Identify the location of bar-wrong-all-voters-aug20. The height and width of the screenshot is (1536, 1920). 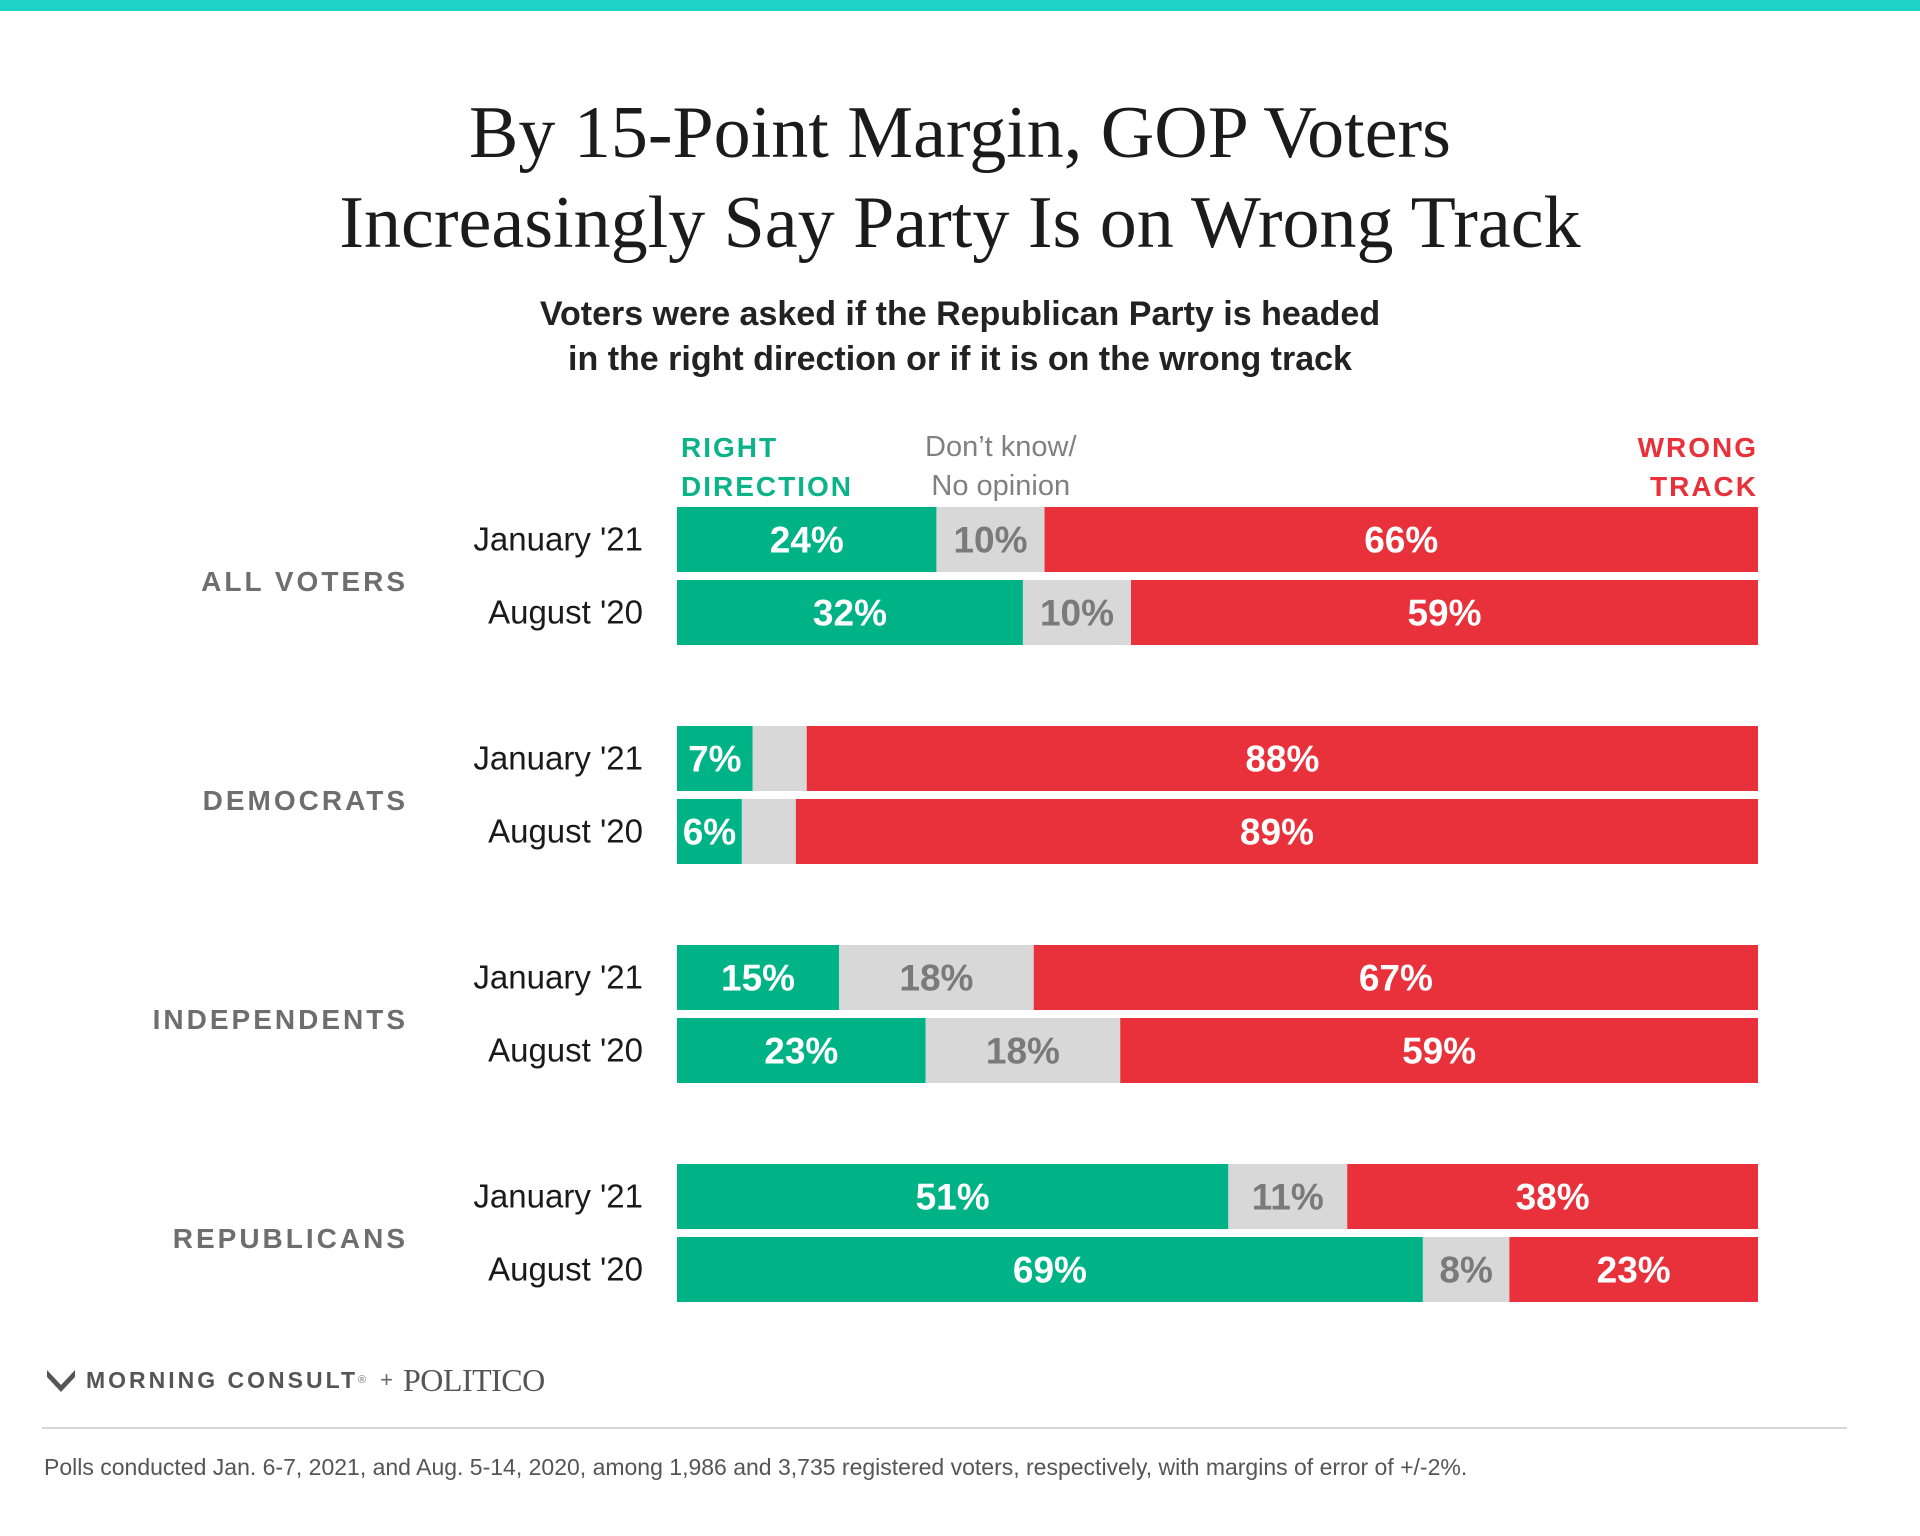
(1444, 612).